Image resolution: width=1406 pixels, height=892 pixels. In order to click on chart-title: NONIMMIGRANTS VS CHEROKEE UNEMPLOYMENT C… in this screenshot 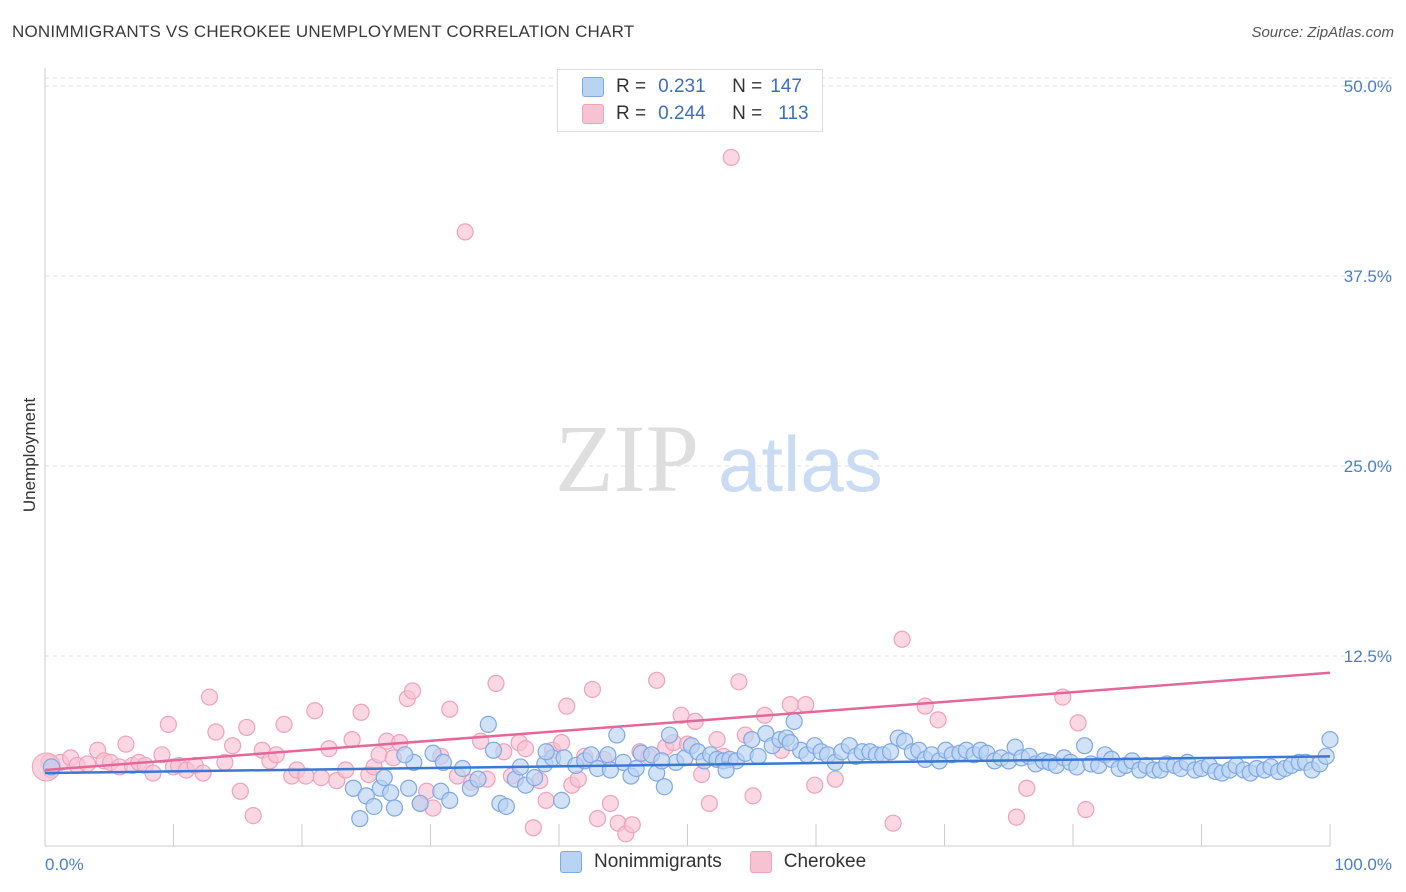, I will do `click(323, 31)`.